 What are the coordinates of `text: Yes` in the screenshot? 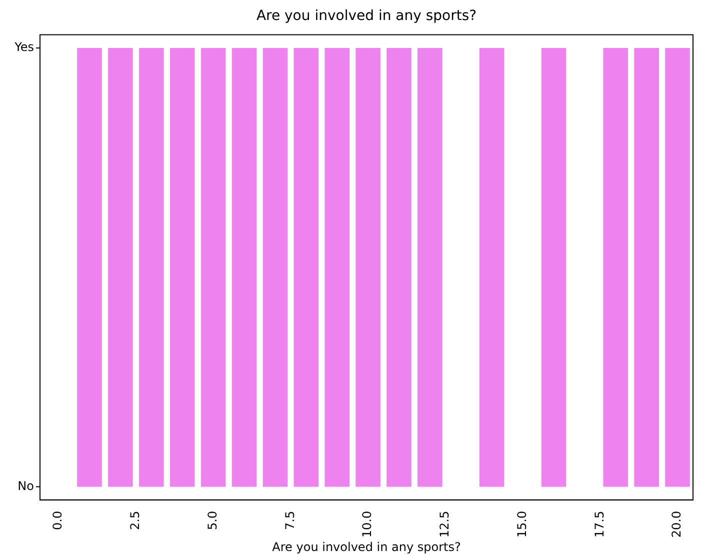 It's located at (24, 47).